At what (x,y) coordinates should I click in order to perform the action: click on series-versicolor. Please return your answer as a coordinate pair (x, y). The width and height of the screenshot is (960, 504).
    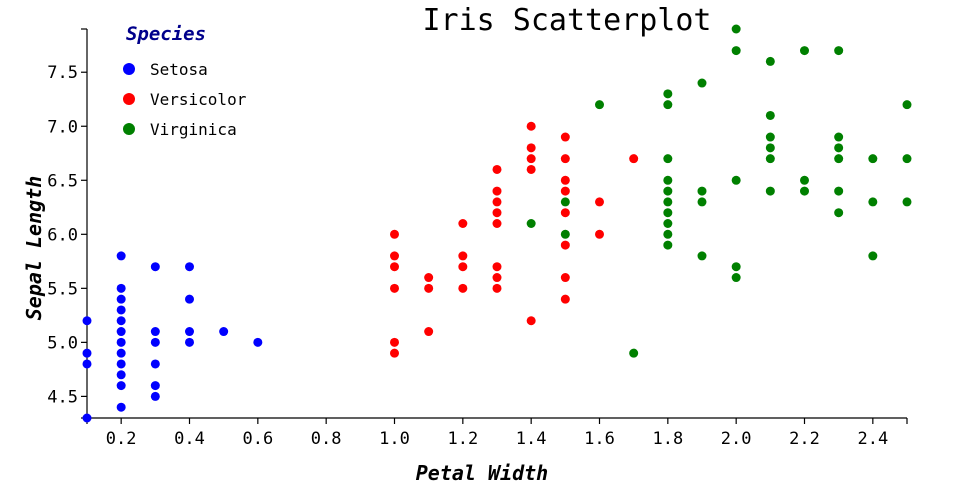
    Looking at the image, I should click on (514, 239).